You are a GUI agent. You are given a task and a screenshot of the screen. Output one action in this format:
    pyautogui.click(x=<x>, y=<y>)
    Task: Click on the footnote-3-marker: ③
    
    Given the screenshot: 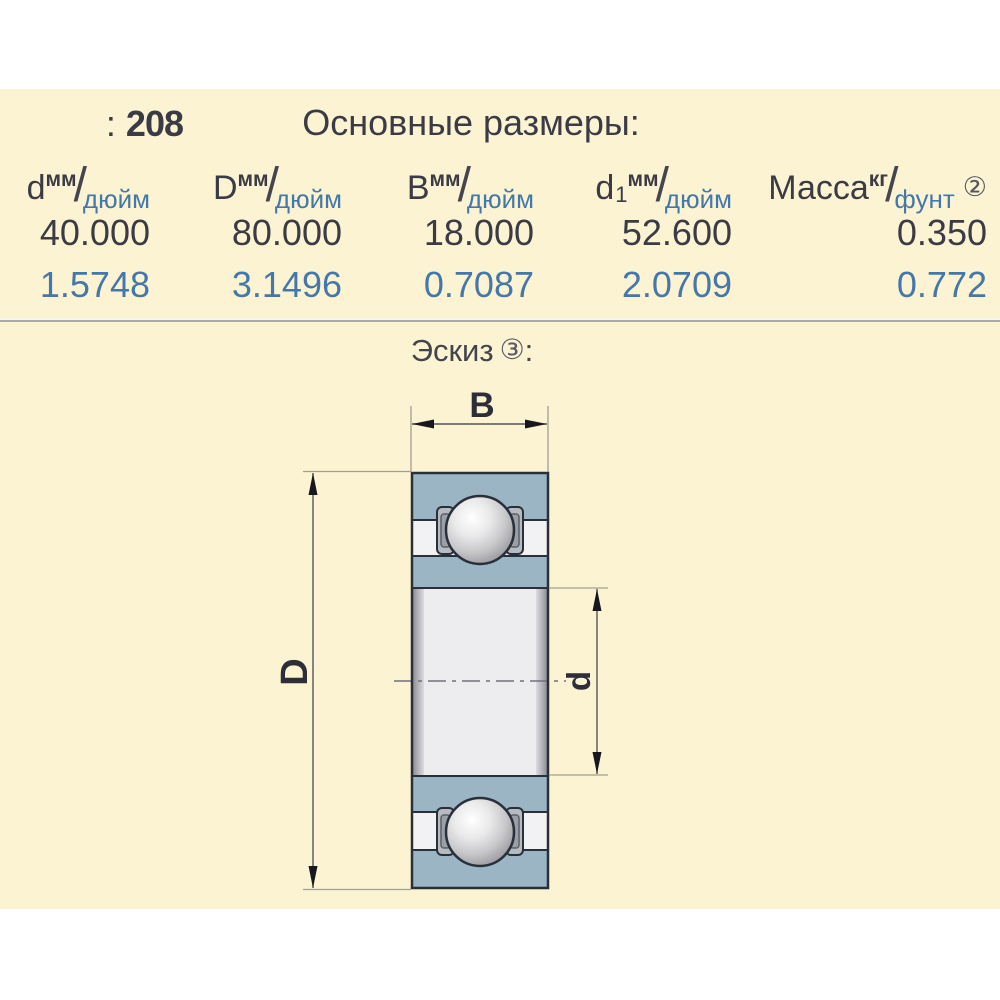 What is the action you would take?
    pyautogui.click(x=512, y=349)
    